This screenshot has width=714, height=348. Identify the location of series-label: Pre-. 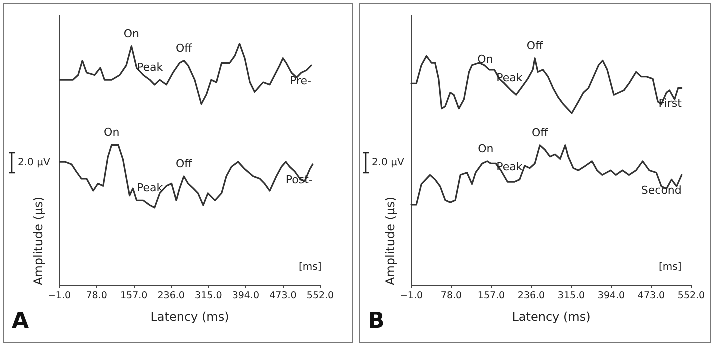
(301, 81).